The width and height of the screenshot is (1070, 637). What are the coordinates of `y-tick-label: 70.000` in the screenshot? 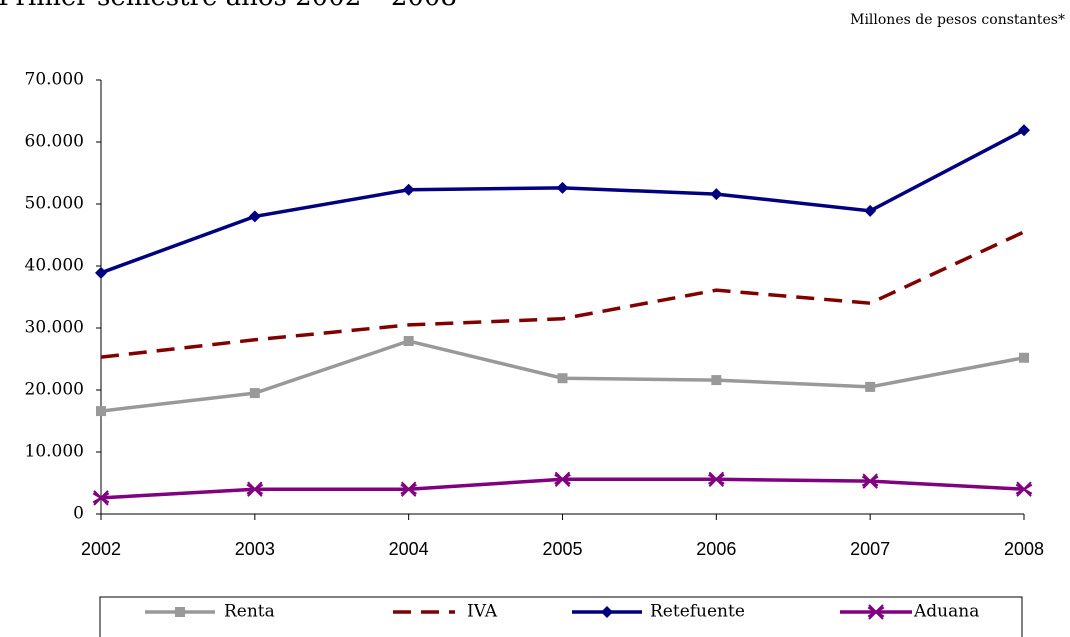 It's located at (54, 80).